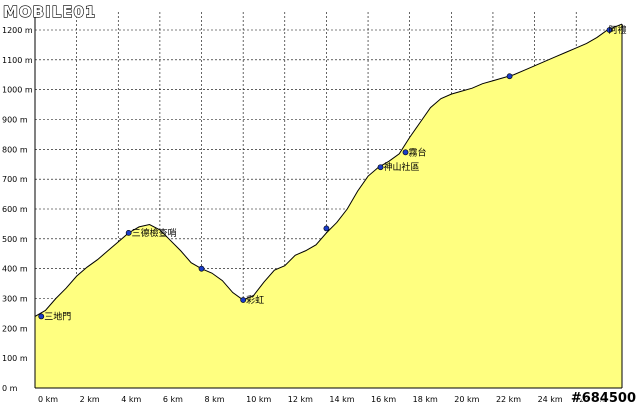 Image resolution: width=640 pixels, height=406 pixels. I want to click on y-tick-label: 500 m, so click(15, 239).